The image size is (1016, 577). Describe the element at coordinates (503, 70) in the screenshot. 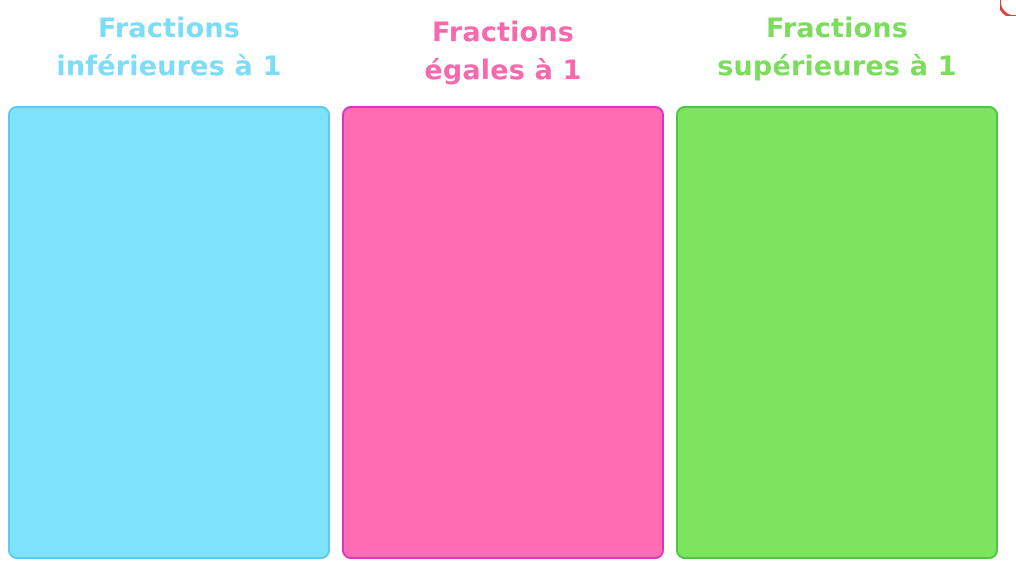

I see `heading-line2: égales à 1` at that location.